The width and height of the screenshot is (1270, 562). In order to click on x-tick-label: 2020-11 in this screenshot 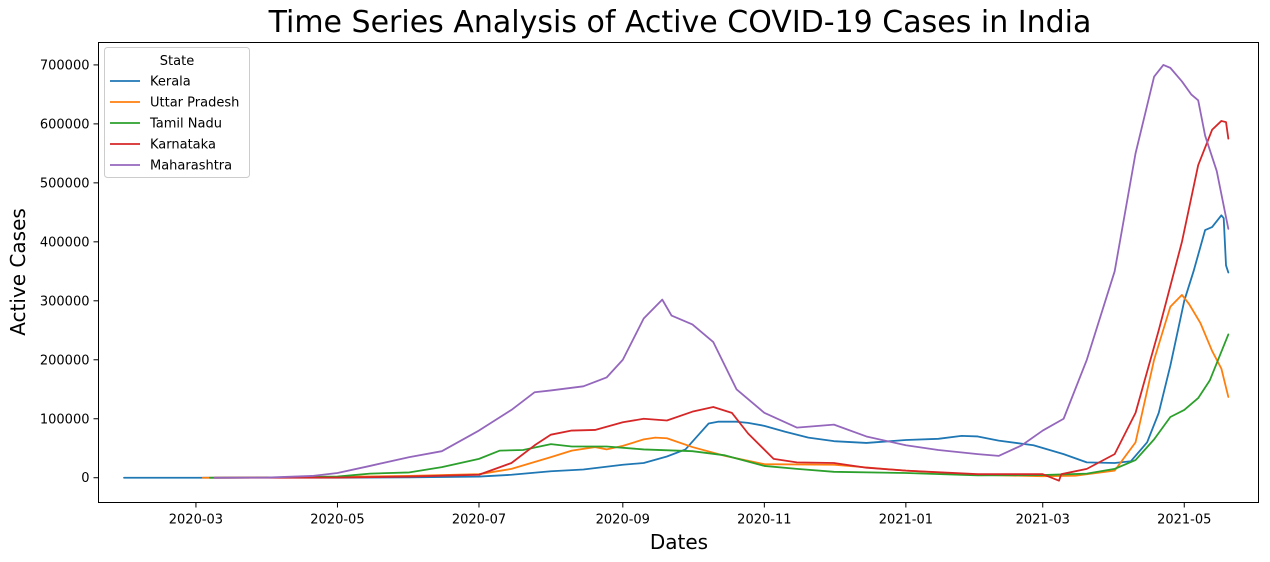, I will do `click(764, 520)`.